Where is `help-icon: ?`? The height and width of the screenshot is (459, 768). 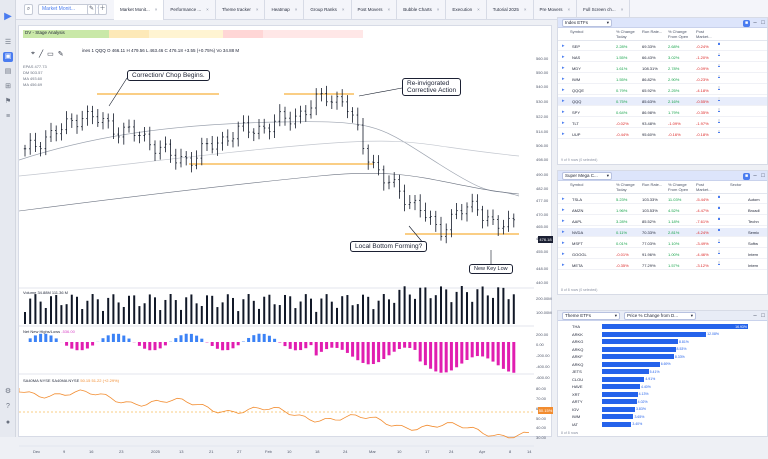
help-icon: ? is located at coordinates (8, 407).